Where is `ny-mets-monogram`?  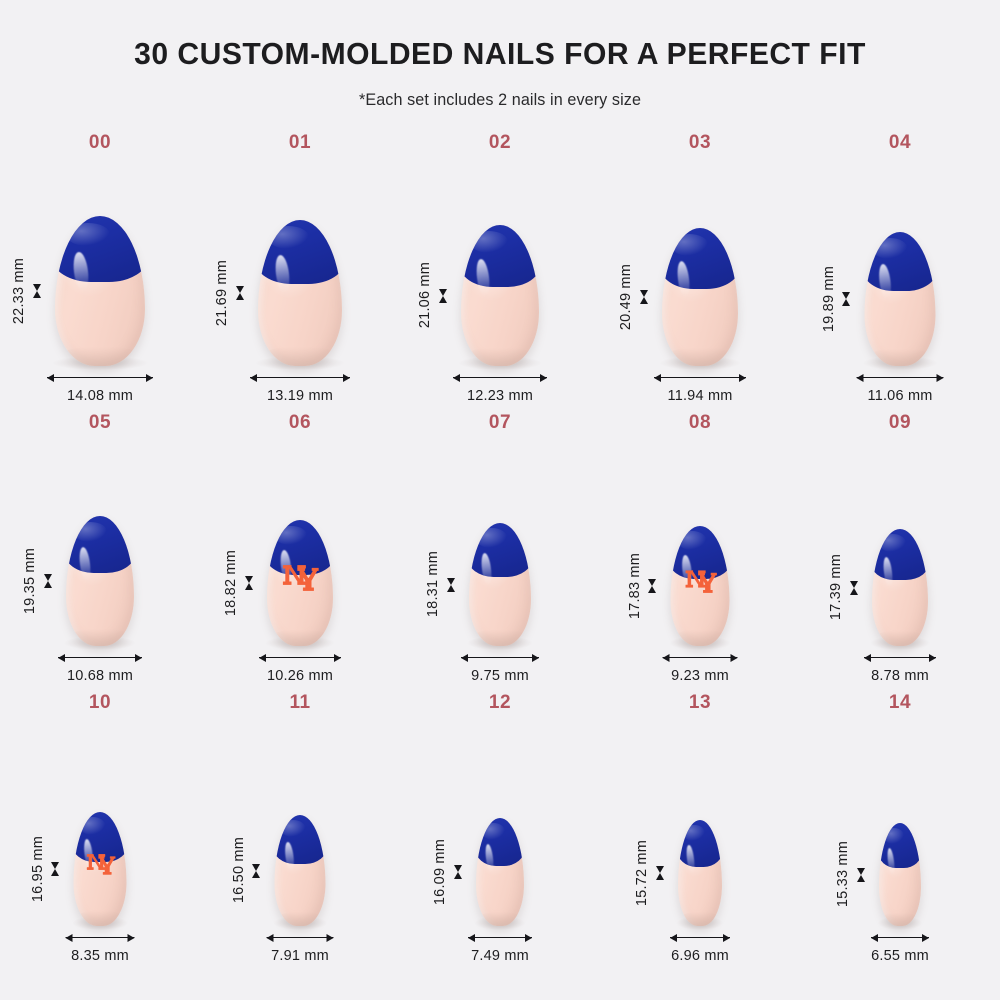
ny-mets-monogram is located at coordinates (300, 575).